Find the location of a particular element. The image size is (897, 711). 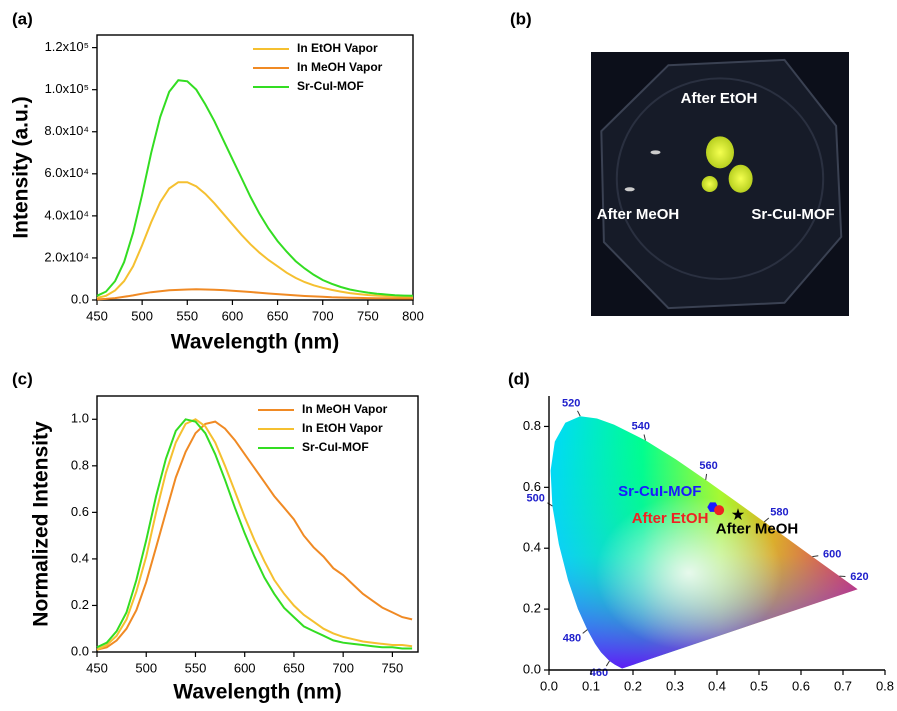

point-label: After EtOH is located at coordinates (670, 518).